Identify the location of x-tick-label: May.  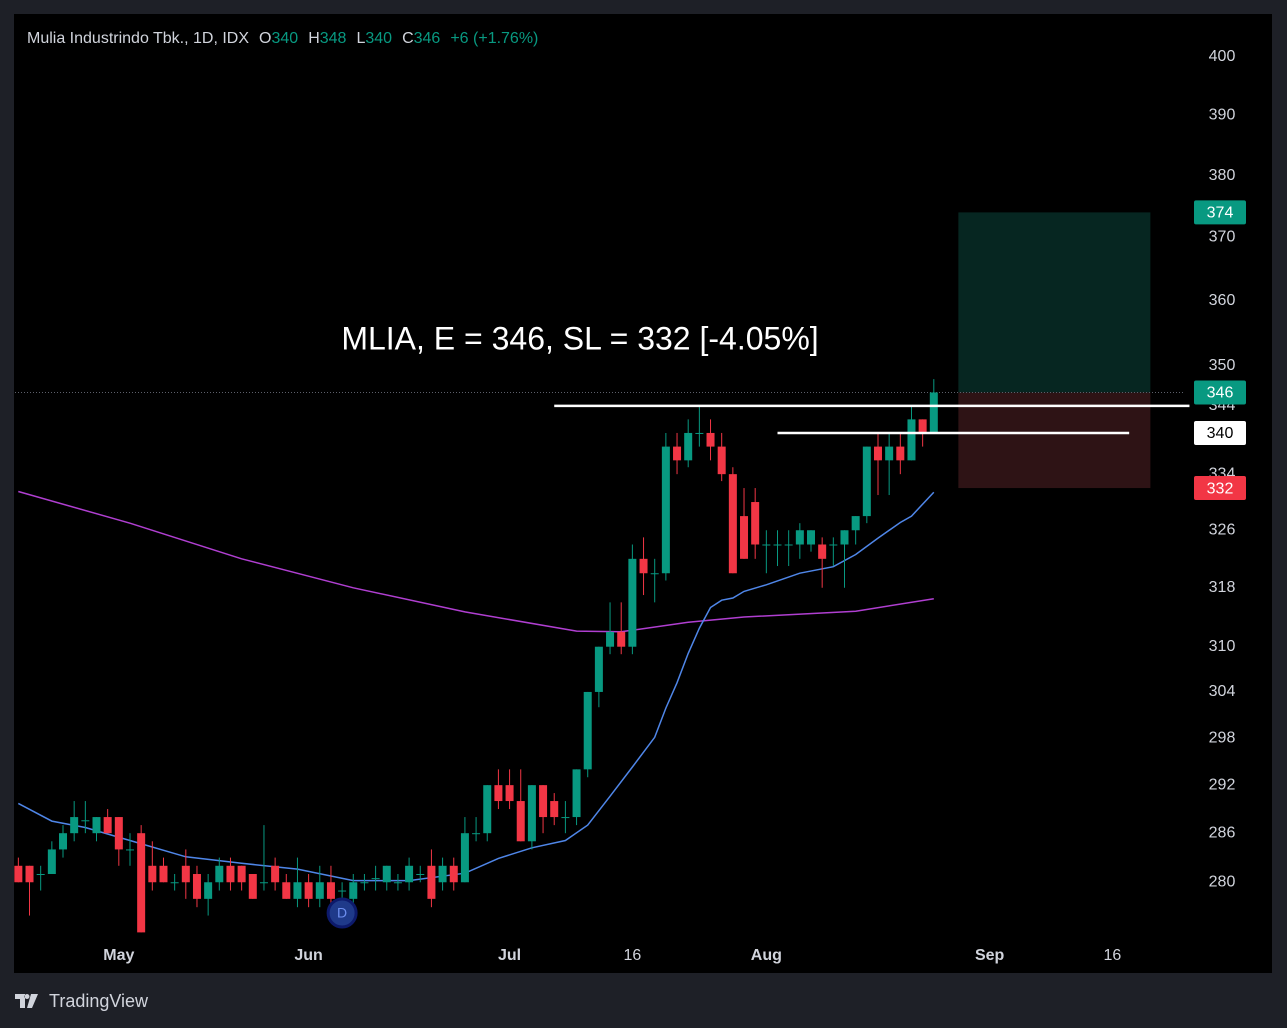
(118, 955).